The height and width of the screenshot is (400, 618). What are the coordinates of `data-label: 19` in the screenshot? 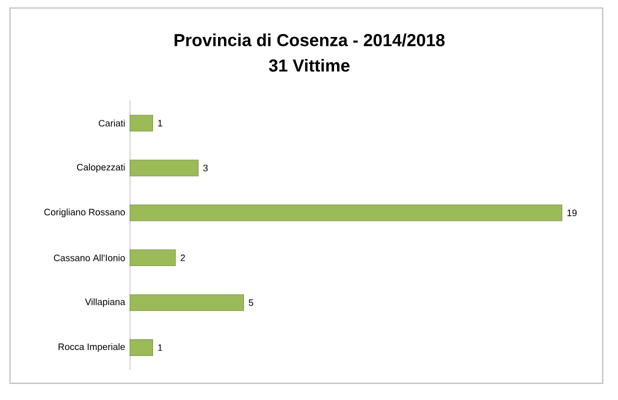 It's located at (572, 213).